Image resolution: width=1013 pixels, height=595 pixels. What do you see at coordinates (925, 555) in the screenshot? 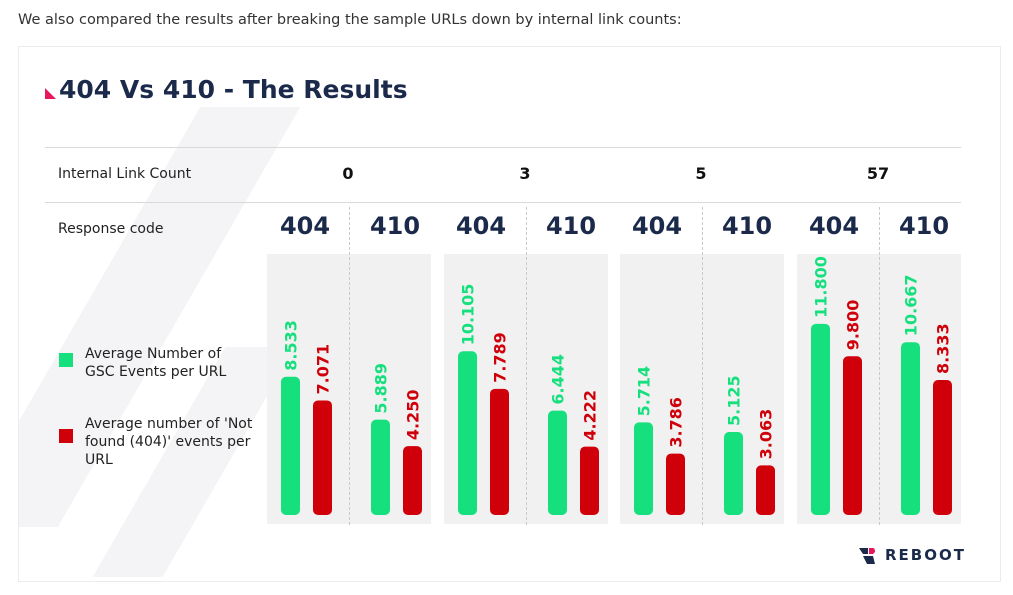
I see `brand-logo-text: REBOOT` at bounding box center [925, 555].